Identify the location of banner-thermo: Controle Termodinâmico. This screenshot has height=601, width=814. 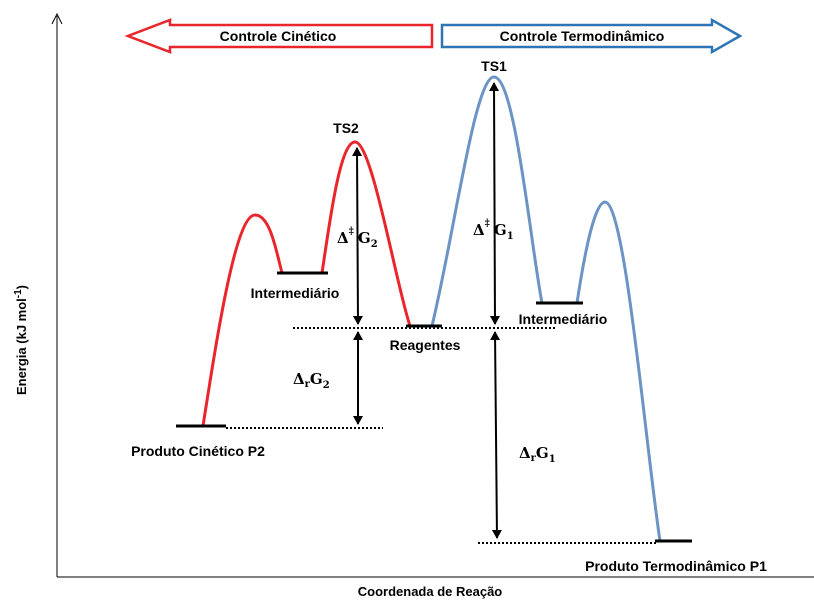
(582, 36).